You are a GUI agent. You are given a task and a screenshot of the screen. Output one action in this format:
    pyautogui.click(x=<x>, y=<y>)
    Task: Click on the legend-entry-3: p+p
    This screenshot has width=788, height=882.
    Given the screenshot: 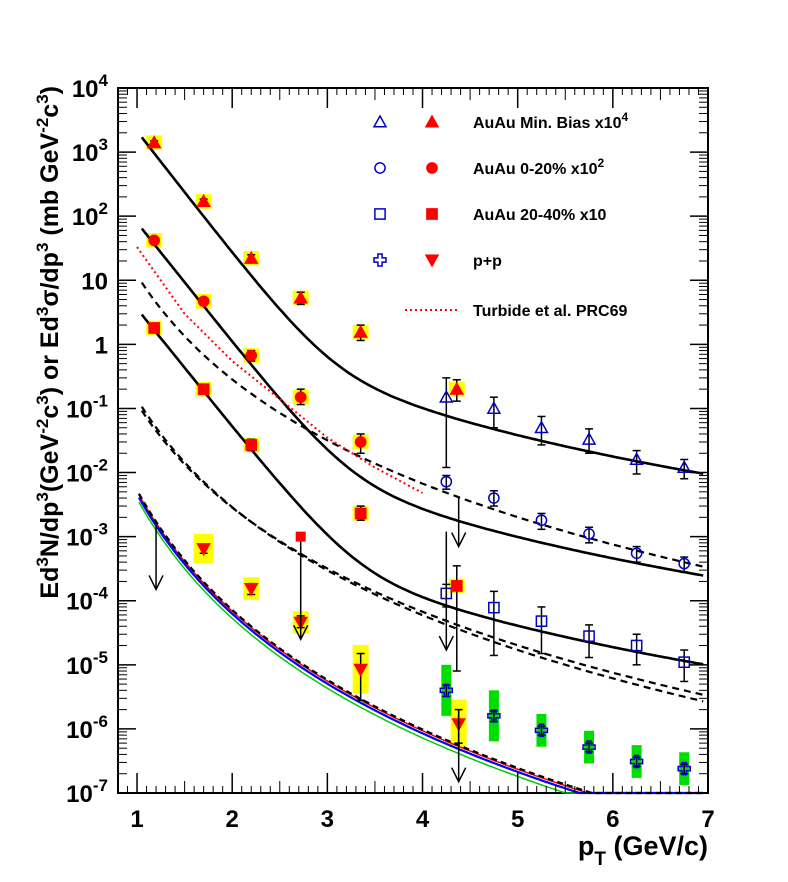 What is the action you would take?
    pyautogui.click(x=487, y=261)
    